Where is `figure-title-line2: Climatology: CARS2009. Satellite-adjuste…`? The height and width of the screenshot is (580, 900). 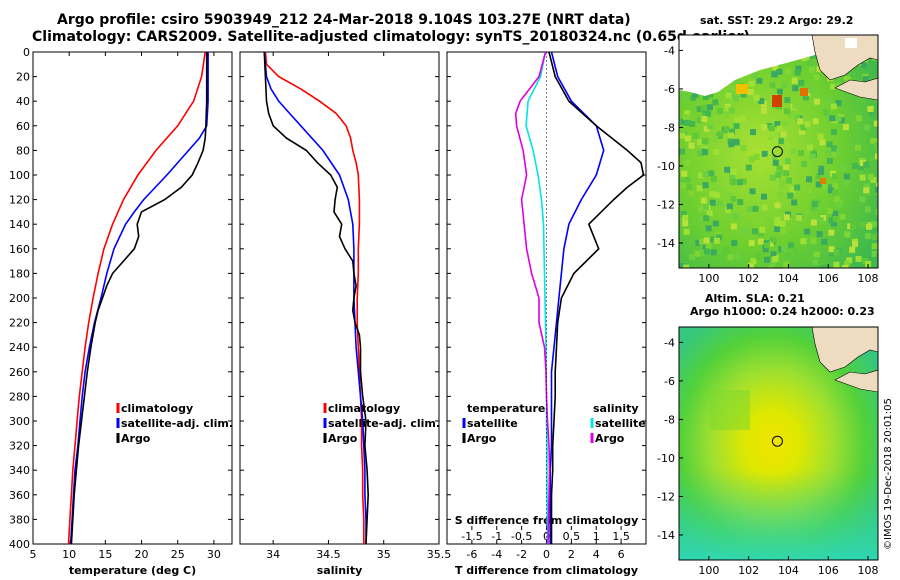
figure-title-line2: Climatology: CARS2009. Satellite-adjuste… is located at coordinates (391, 37).